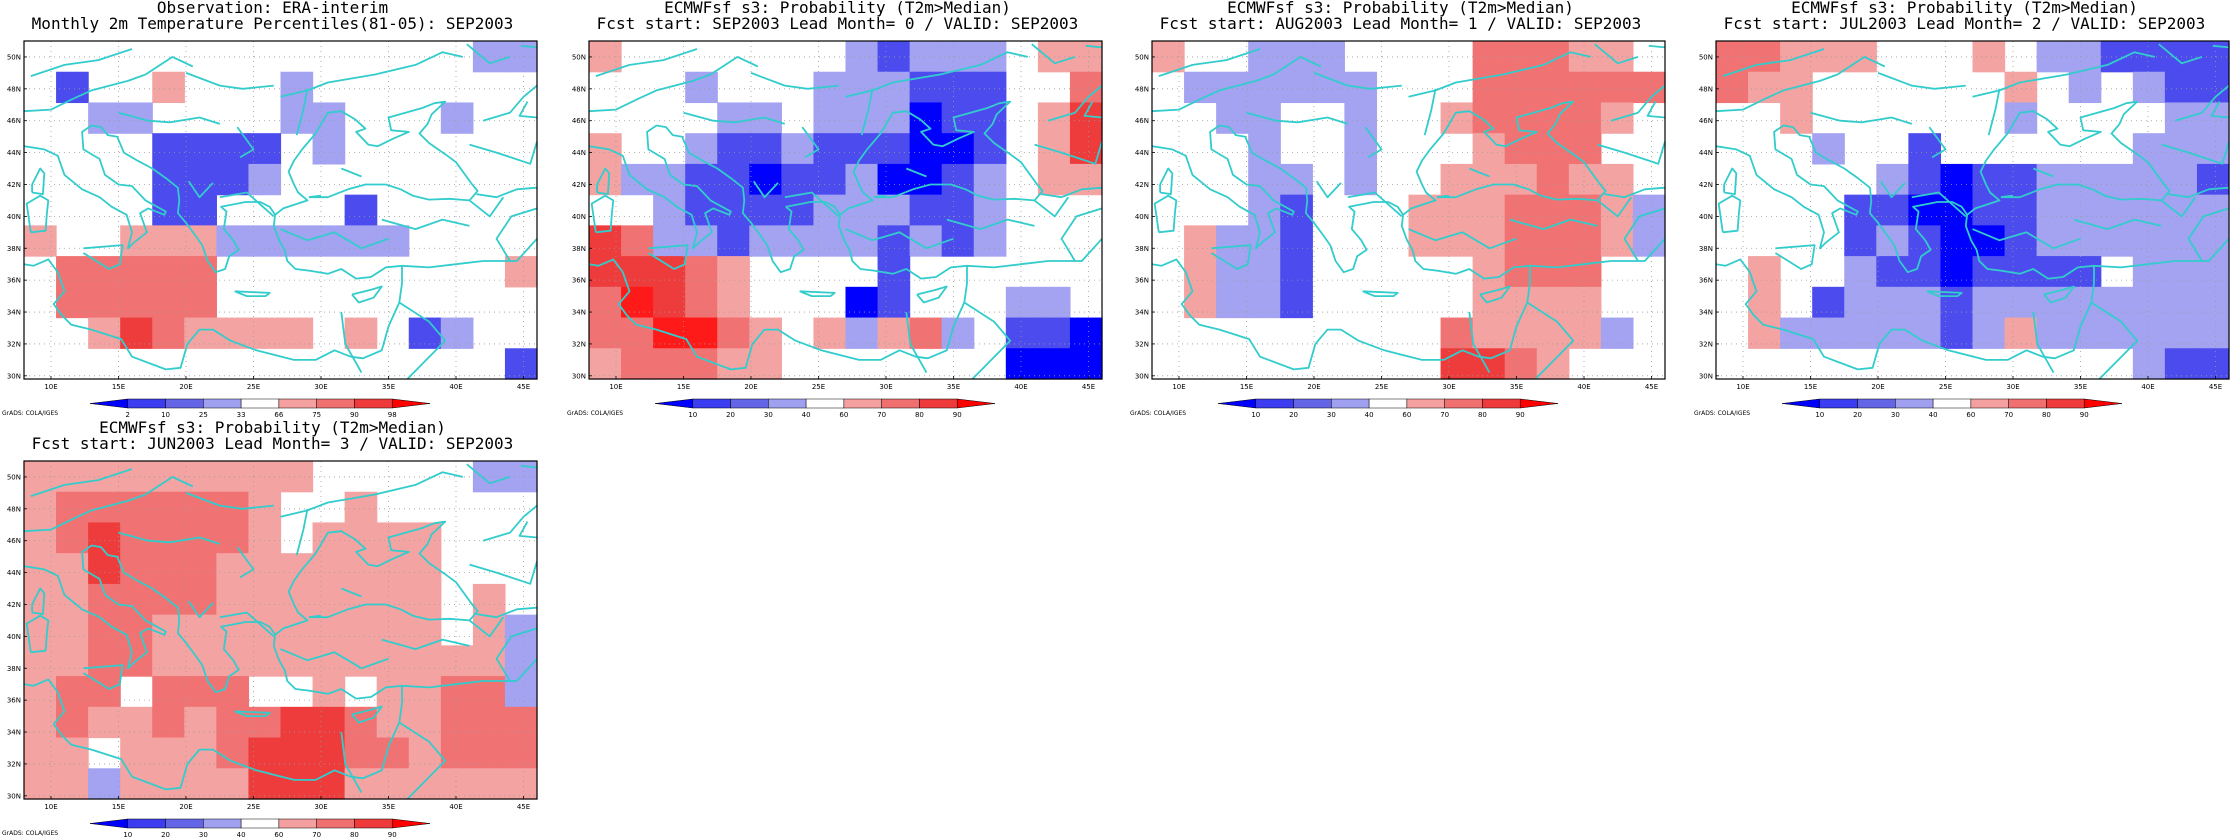  What do you see at coordinates (579, 57) in the screenshot?
I see `lat-tick-label: 50N` at bounding box center [579, 57].